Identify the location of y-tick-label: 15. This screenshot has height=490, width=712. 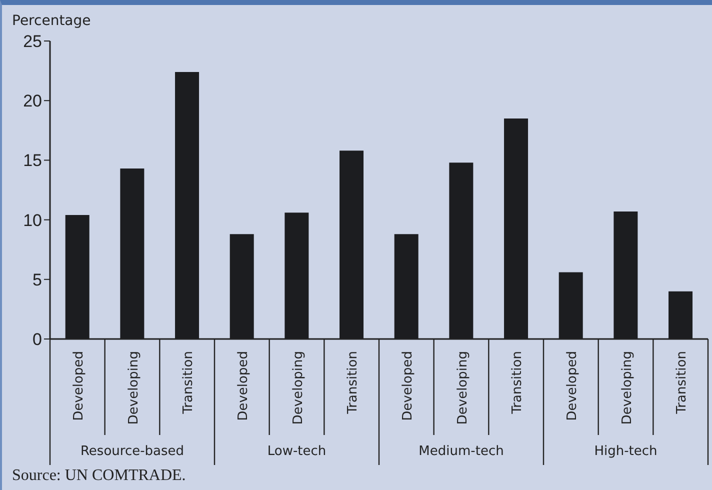
(32, 160).